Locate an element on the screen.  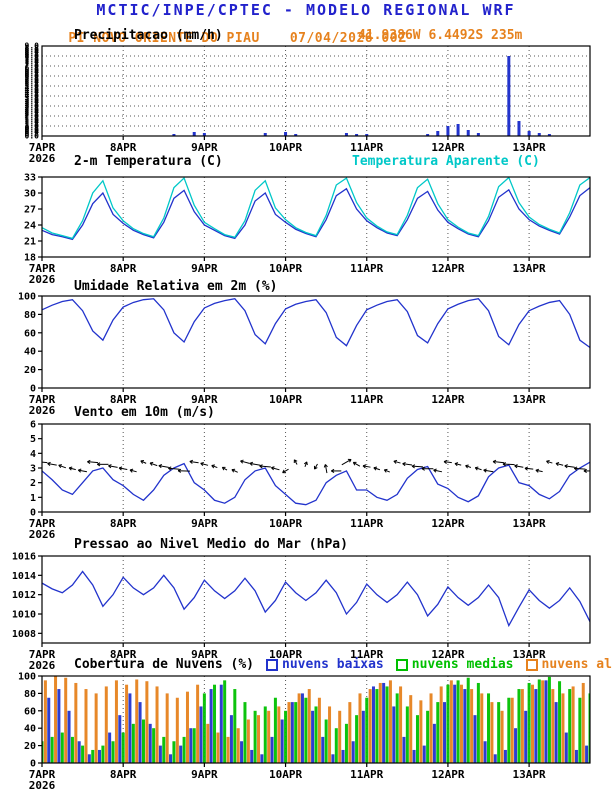
svg-text: 20 is located at coordinates (30, 746).